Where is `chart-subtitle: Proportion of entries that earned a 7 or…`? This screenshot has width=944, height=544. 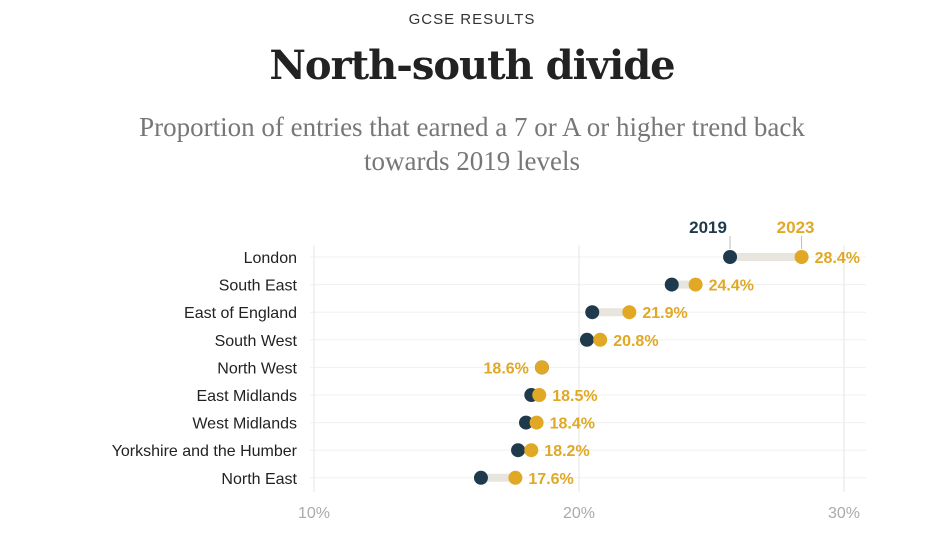
chart-subtitle: Proportion of entries that earned a 7 or… is located at coordinates (472, 144).